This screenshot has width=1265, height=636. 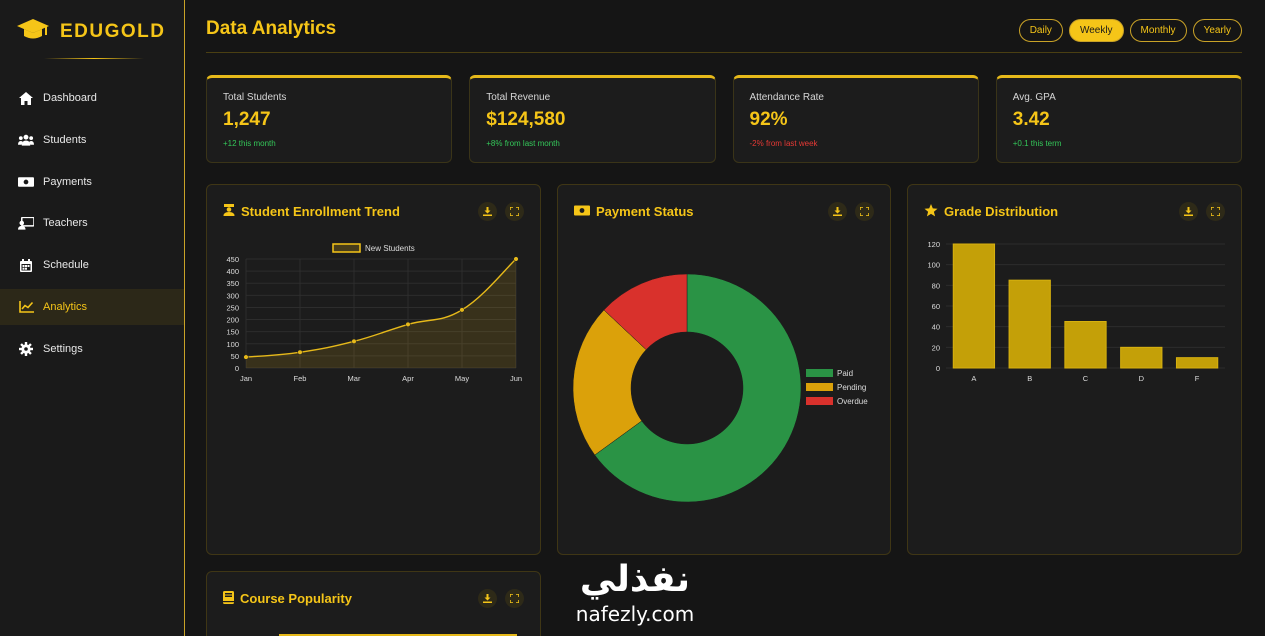 What do you see at coordinates (66, 265) in the screenshot?
I see `sidebar-item-label: Schedule` at bounding box center [66, 265].